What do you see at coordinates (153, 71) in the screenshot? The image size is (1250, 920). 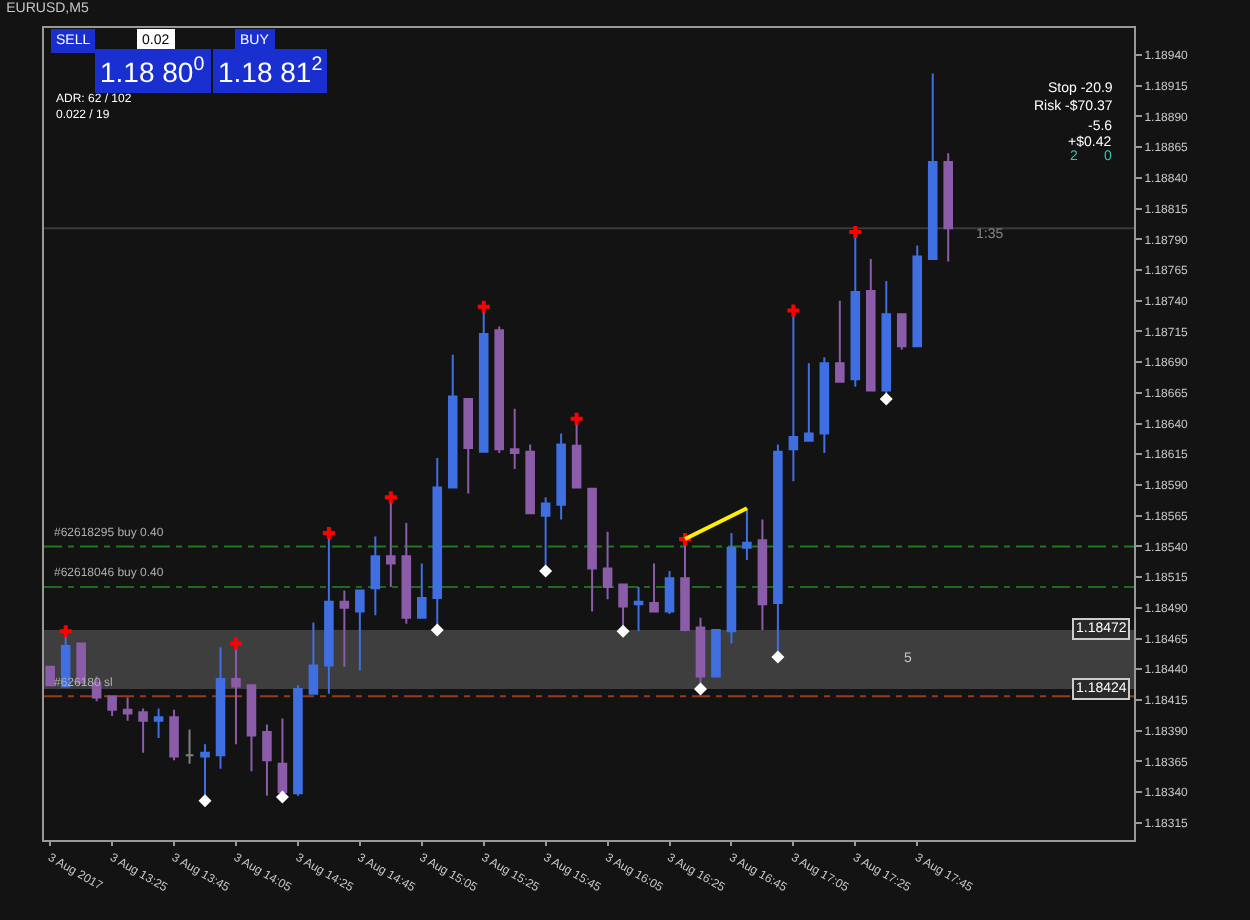 I see `annotation: 1.18 80$^{0}$` at bounding box center [153, 71].